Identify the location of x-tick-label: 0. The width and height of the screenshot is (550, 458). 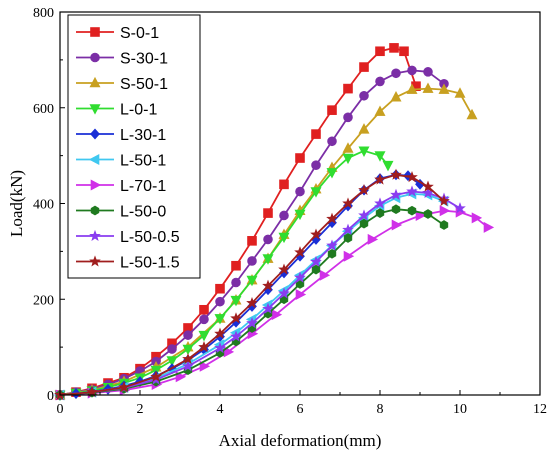
(60, 409).